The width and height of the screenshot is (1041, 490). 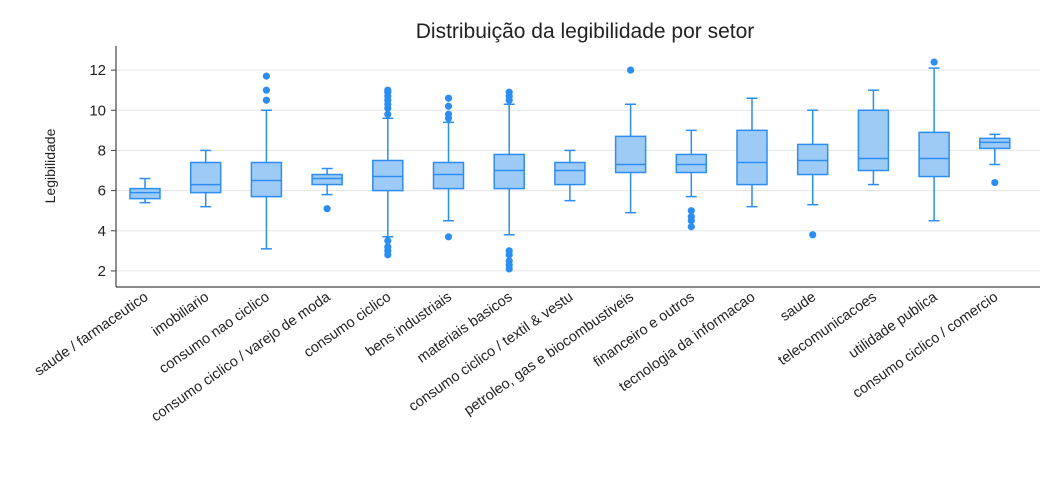 What do you see at coordinates (97, 70) in the screenshot?
I see `y-tick-label-5: 12` at bounding box center [97, 70].